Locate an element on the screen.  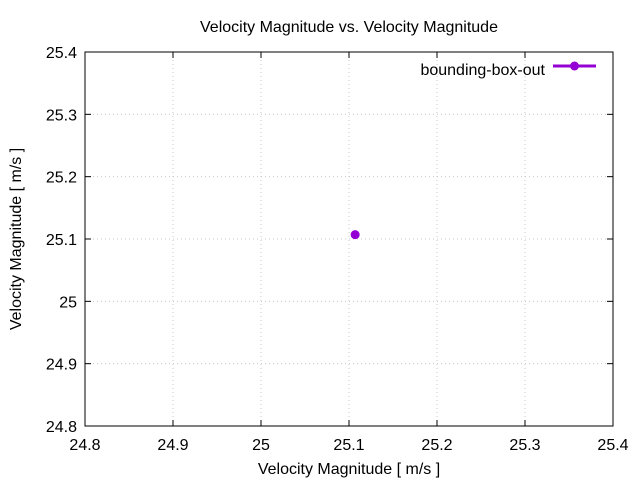
data-point is located at coordinates (355, 235).